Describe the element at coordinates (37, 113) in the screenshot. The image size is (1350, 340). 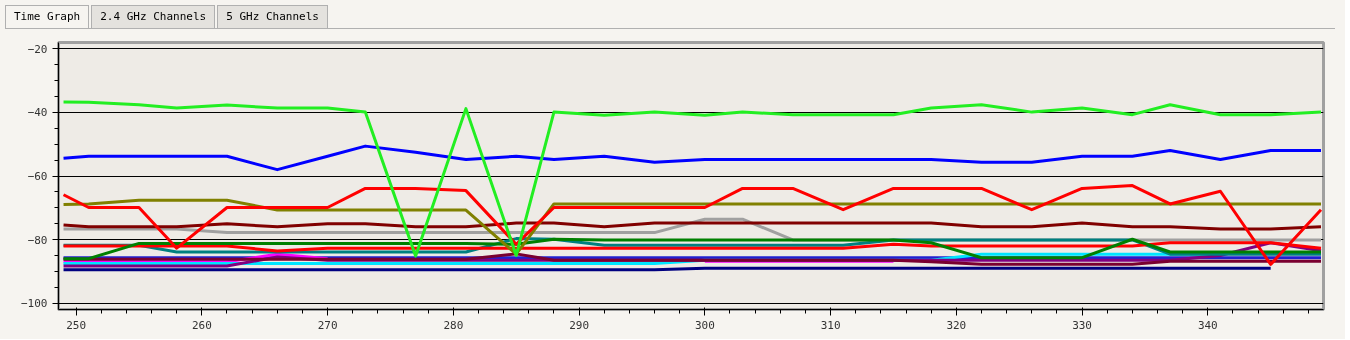
I see `y-tick-label: −40` at that location.